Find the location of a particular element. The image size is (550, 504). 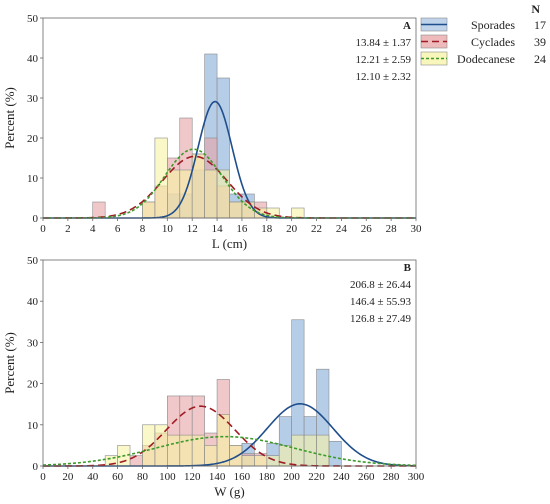

legend-header: N is located at coordinates (535, 9).